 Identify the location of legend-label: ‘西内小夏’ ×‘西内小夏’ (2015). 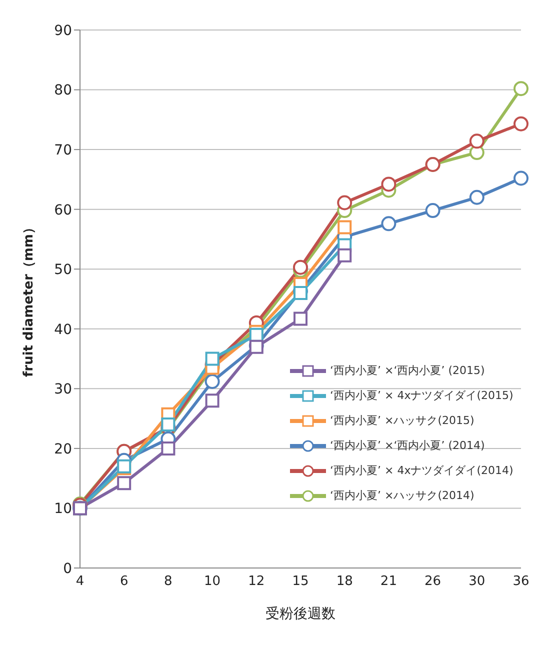
(407, 370).